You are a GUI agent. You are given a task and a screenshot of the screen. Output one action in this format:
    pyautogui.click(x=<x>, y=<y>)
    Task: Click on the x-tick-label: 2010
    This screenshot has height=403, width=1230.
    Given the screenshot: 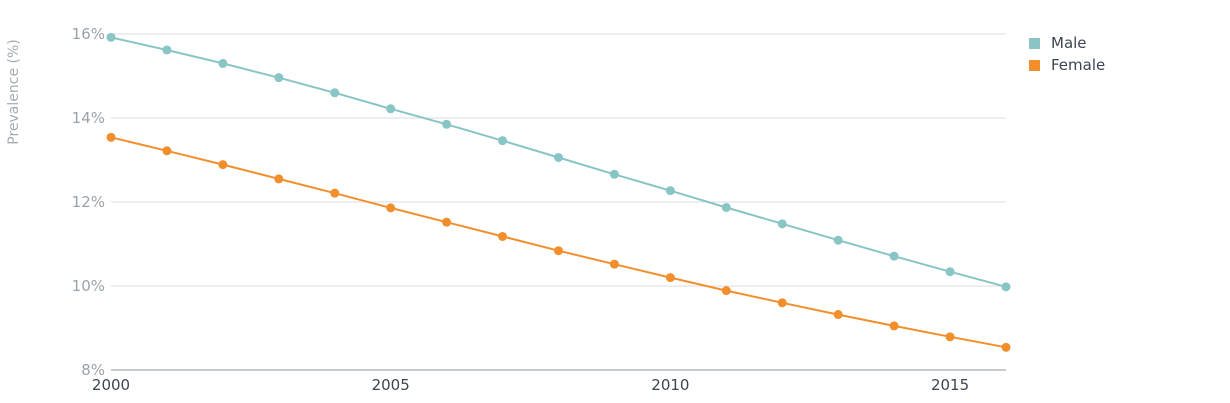 What is the action you would take?
    pyautogui.click(x=670, y=385)
    